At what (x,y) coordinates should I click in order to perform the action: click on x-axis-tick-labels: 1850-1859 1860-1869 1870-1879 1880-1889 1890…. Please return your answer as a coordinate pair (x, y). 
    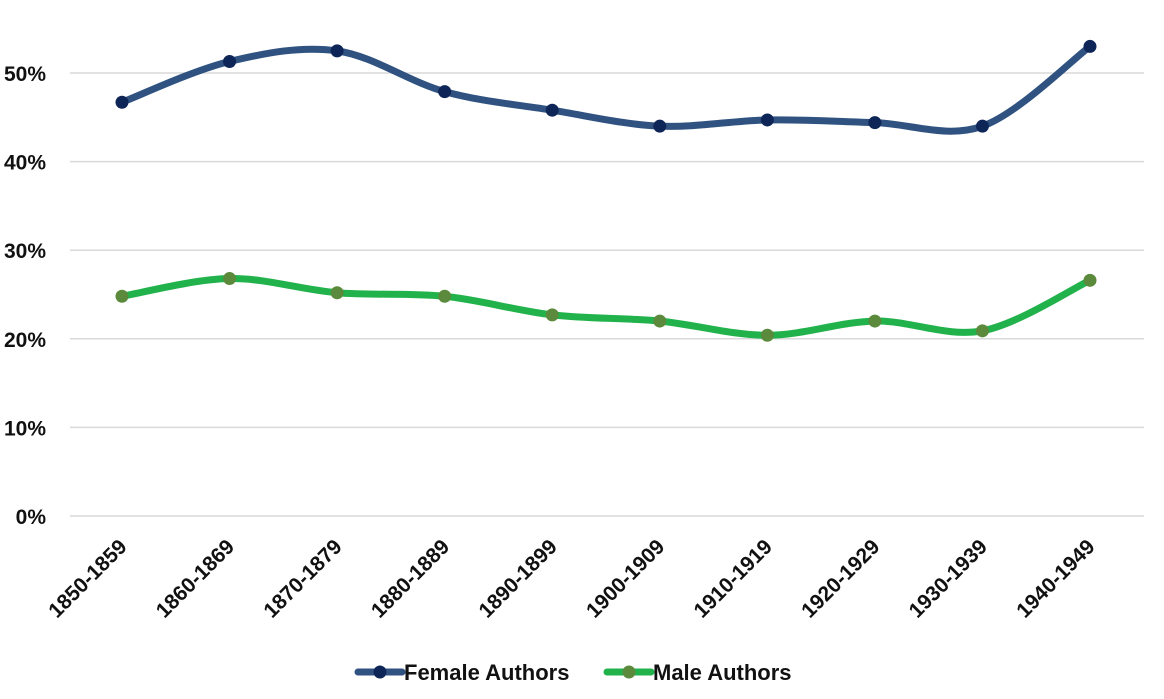
    Looking at the image, I should click on (571, 578).